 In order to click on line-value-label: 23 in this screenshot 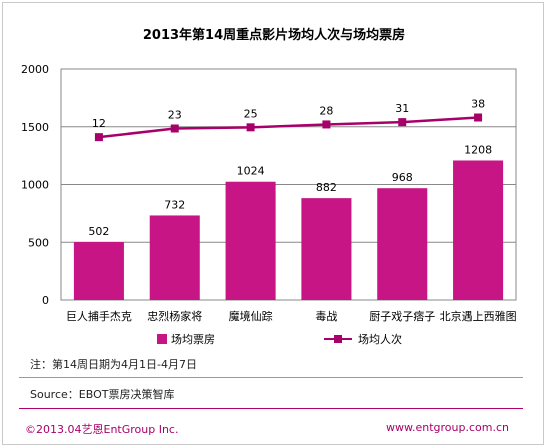, I will do `click(175, 114)`.